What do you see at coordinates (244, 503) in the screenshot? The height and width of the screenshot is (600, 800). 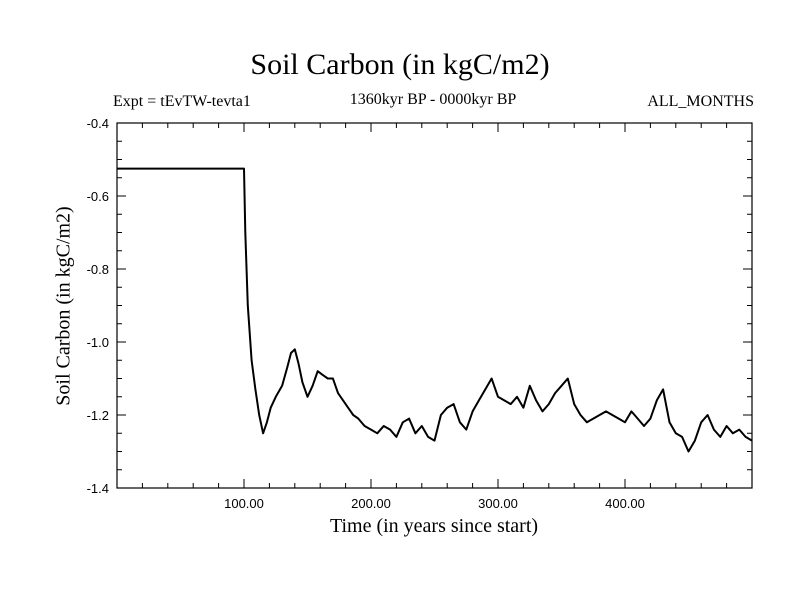 I see `x-tick-label: 100.00` at bounding box center [244, 503].